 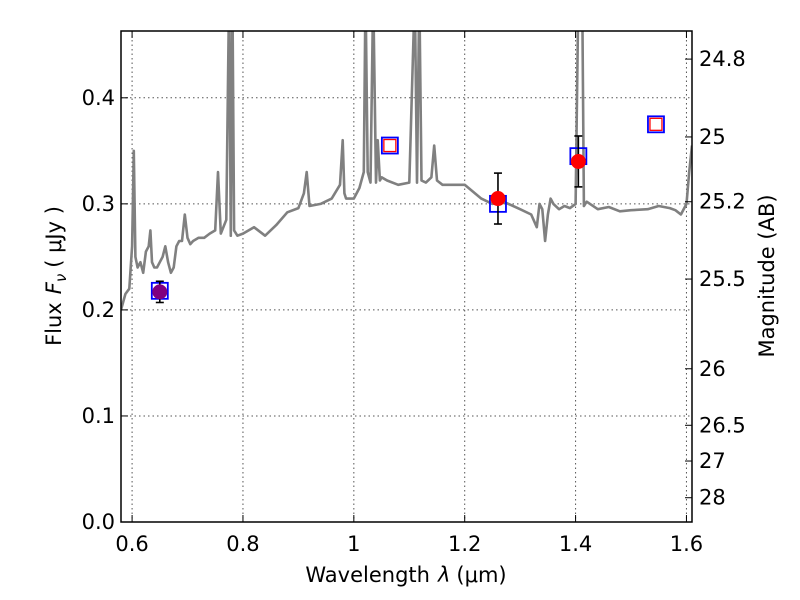 I want to click on x-tick-label: 1, so click(x=353, y=544).